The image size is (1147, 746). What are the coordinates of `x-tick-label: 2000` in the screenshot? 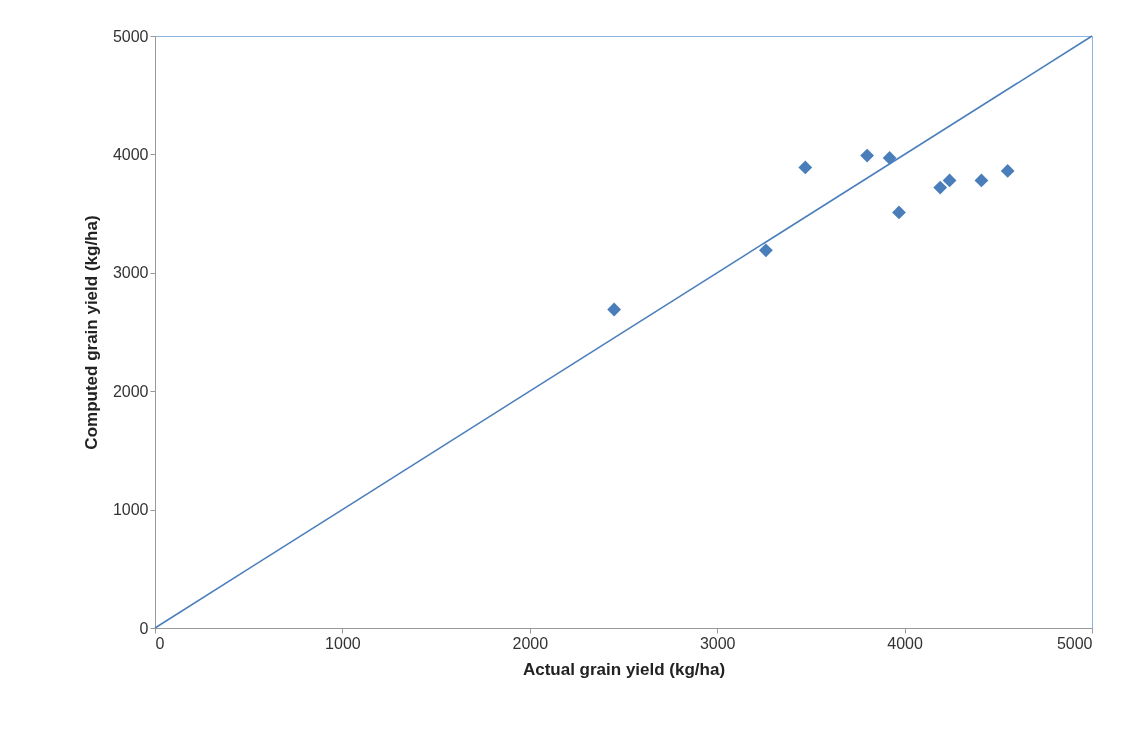 It's located at (530, 643).